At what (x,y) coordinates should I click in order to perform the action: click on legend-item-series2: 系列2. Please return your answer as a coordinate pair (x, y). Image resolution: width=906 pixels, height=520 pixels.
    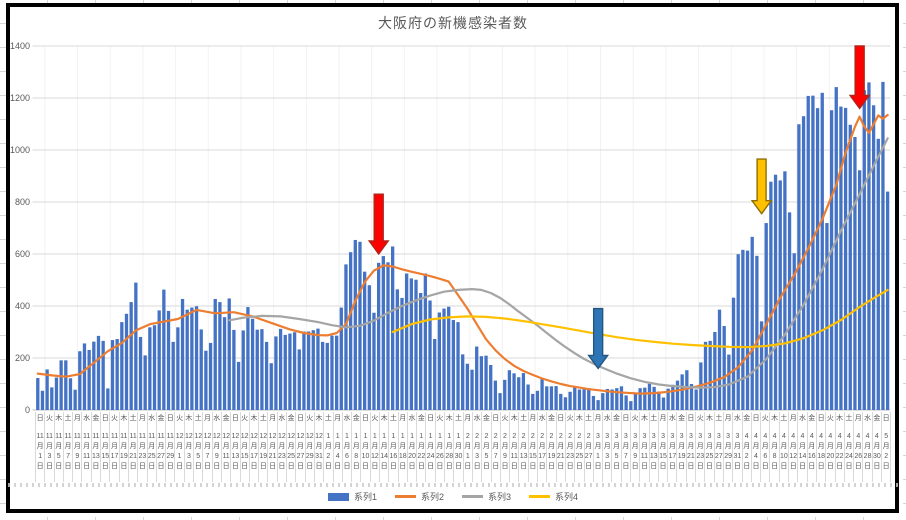
    Looking at the image, I should click on (419, 496).